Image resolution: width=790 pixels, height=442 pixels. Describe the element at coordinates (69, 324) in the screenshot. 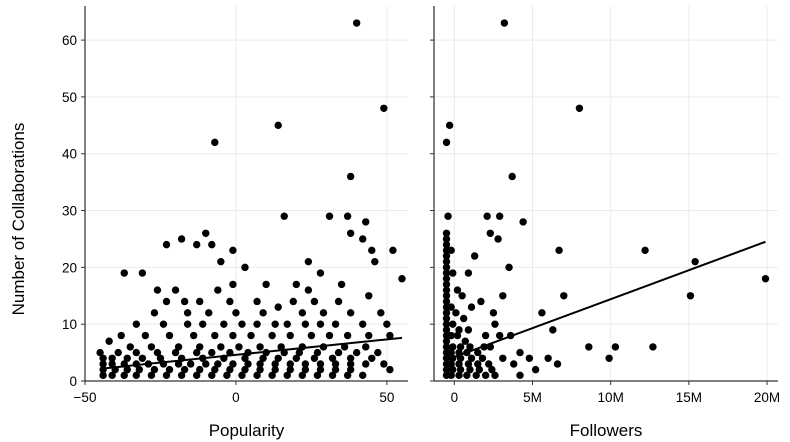

I see `popularity-y-tick-label: 10` at that location.